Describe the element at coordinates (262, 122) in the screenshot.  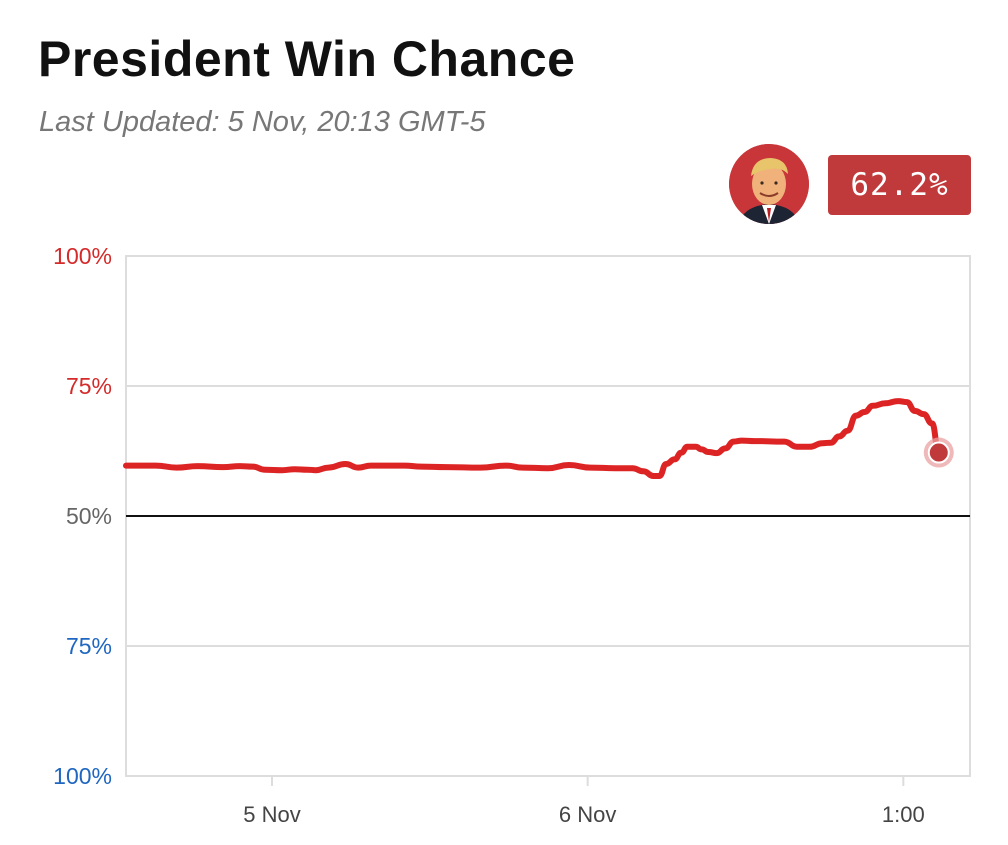
I see `last-updated-text: Last Updated: 5 Nov, 20:13 GMT-5` at that location.